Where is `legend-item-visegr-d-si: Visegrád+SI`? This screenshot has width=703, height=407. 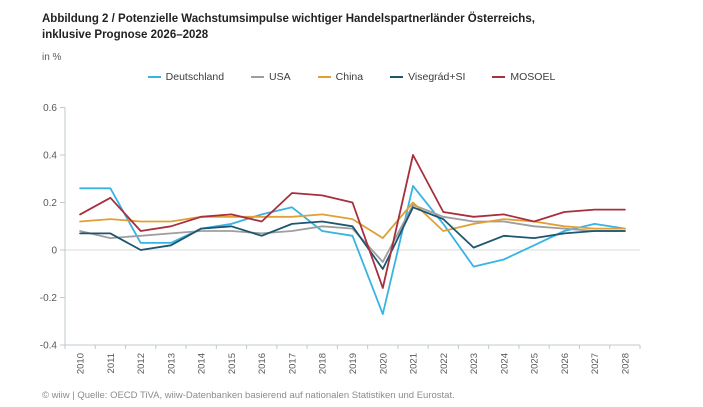 legend-item-visegr-d-si: Visegrád+SI is located at coordinates (427, 77).